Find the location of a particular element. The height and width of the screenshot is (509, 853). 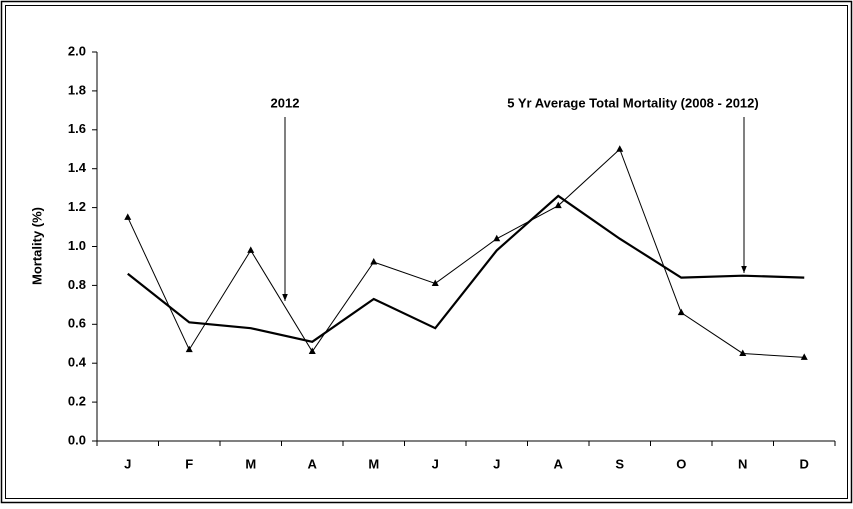

y-axis-label: Mortality (%) is located at coordinates (36, 246).